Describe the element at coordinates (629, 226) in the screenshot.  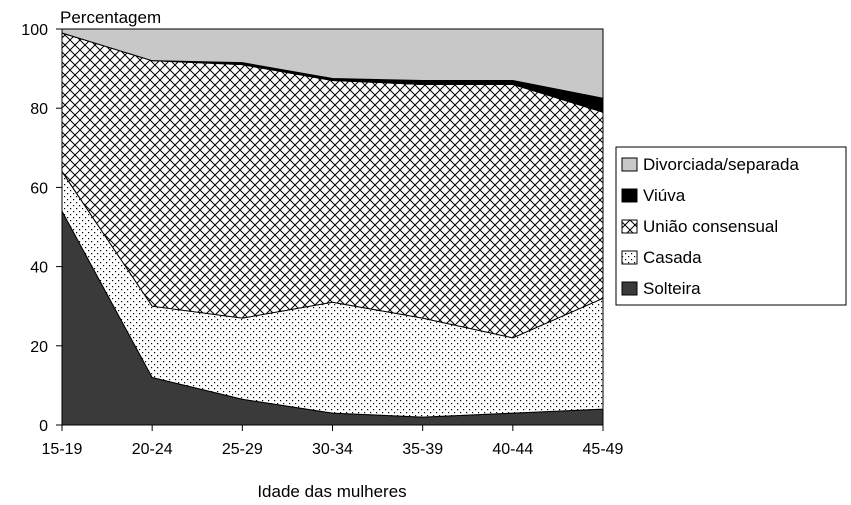
I see `legend-swatch-uniao-consensual` at that location.